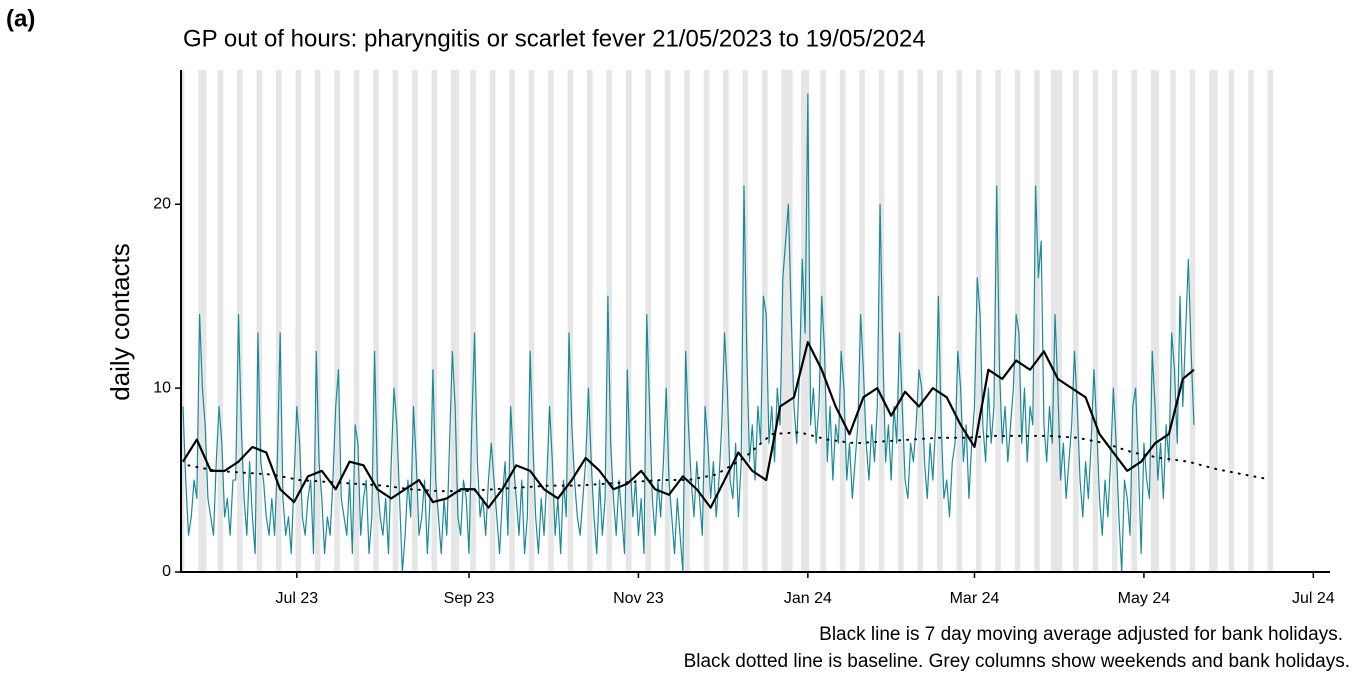  Describe the element at coordinates (20, 18) in the screenshot. I see `panel-label: (a)` at that location.